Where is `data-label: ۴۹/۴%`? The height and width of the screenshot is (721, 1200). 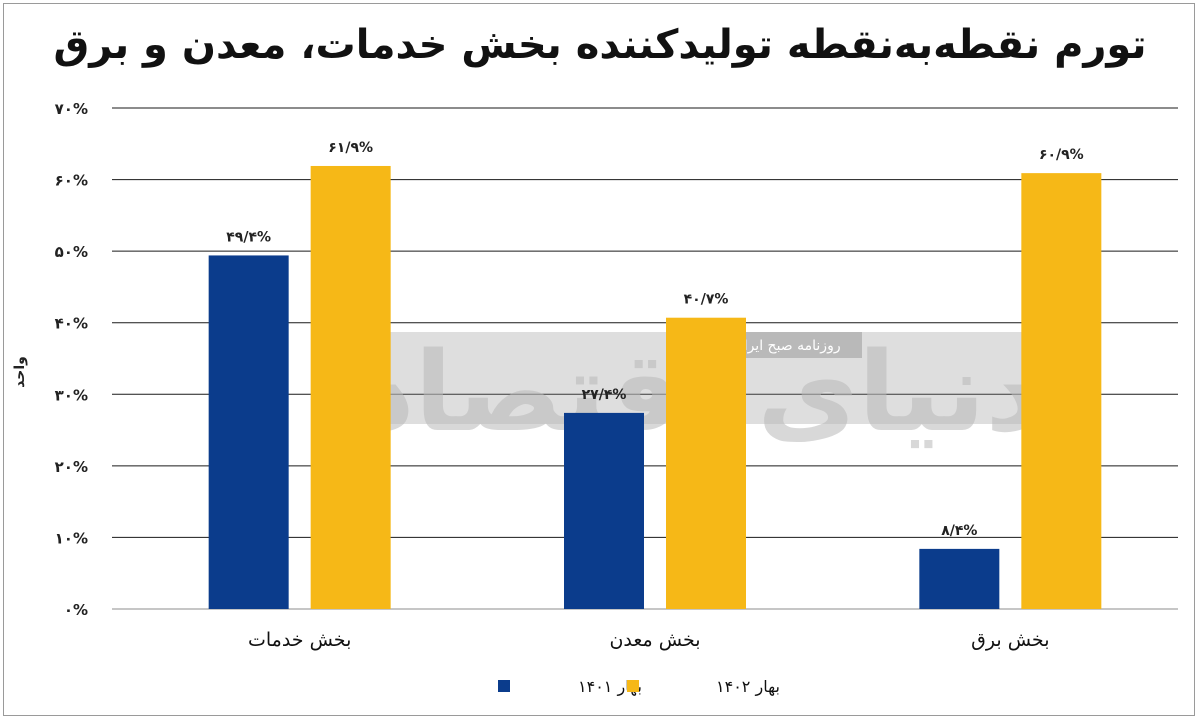
data-label: ۴۹/۴% is located at coordinates (248, 237).